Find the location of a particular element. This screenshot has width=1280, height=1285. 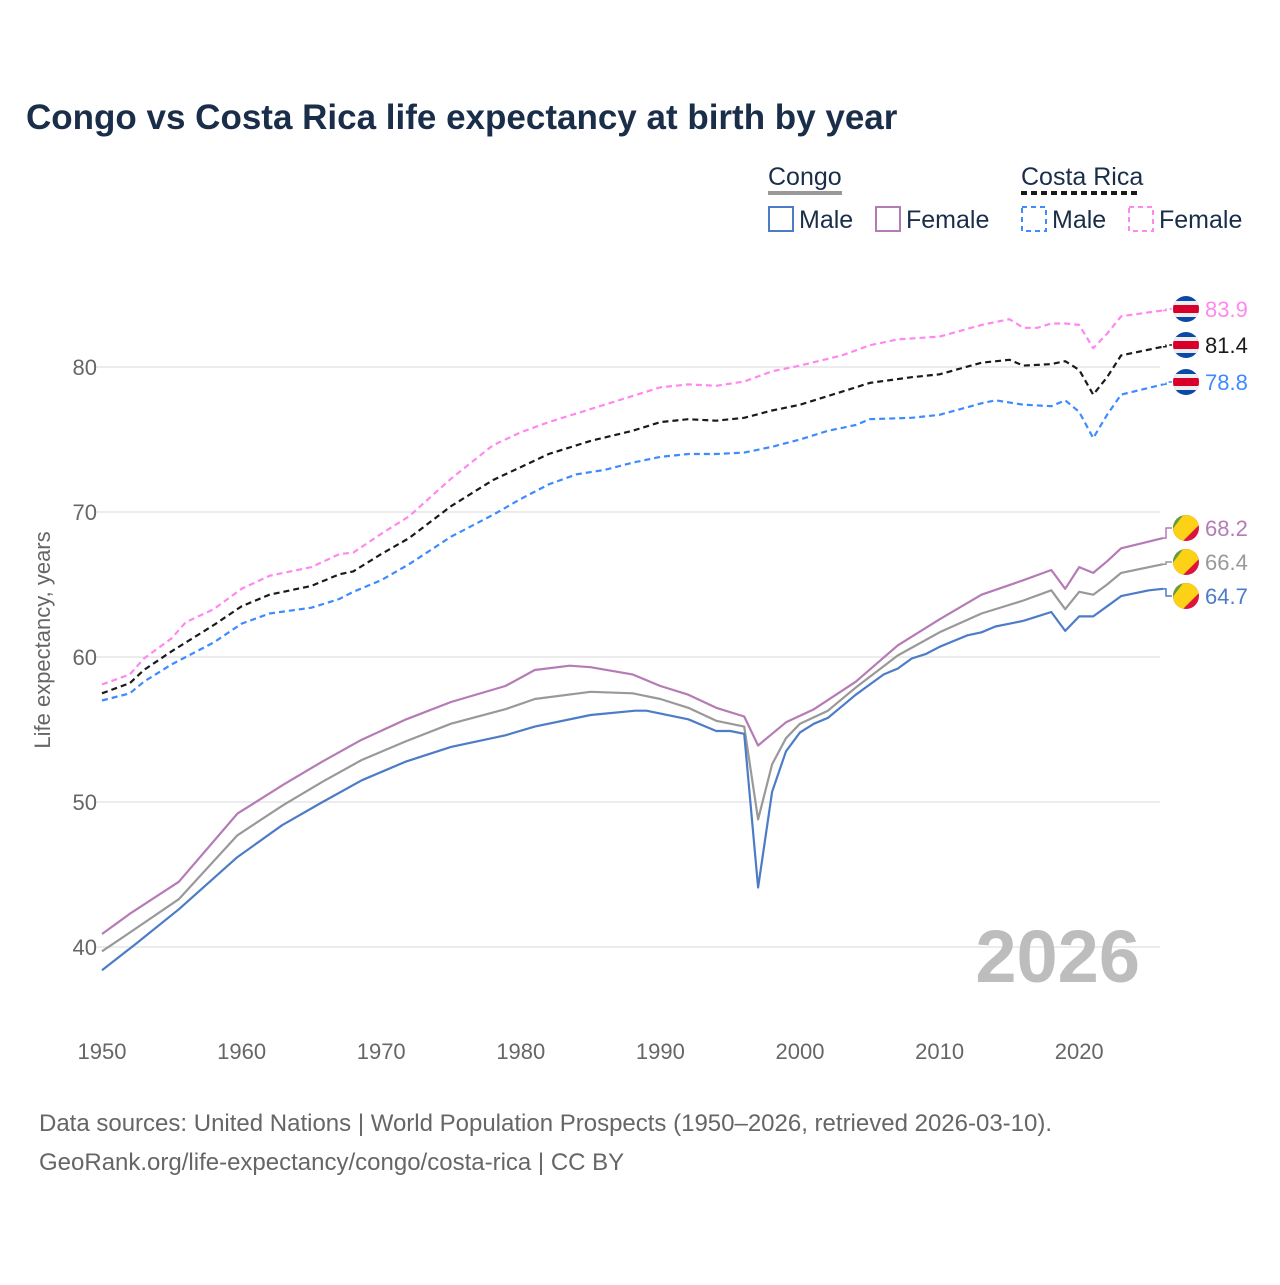

y-axis-ticks: 40 50 60 70 80 is located at coordinates (85, 657).